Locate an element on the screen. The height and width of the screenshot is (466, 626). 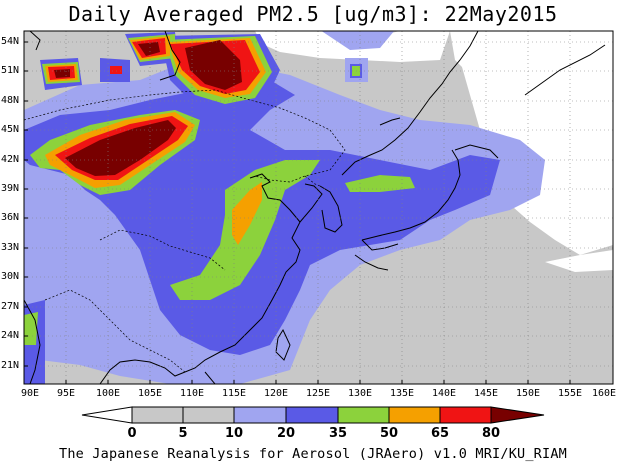
lat-label: 24N is located at coordinates (10, 335).